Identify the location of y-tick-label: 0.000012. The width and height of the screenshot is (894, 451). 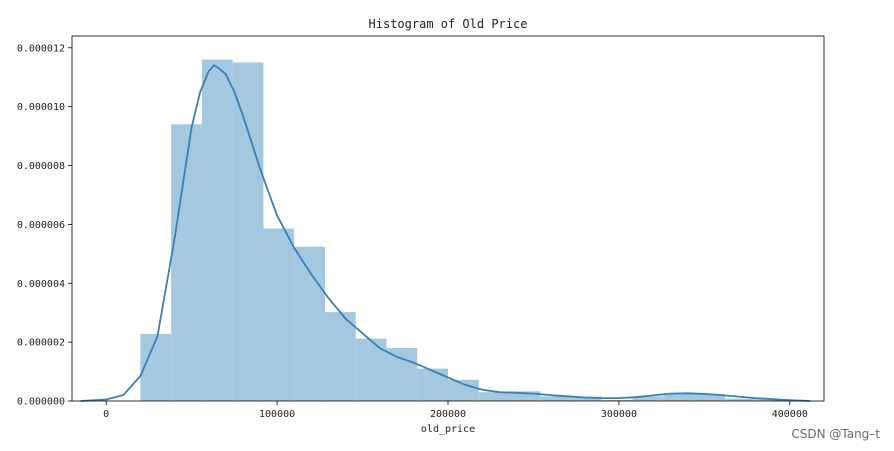
(41, 48).